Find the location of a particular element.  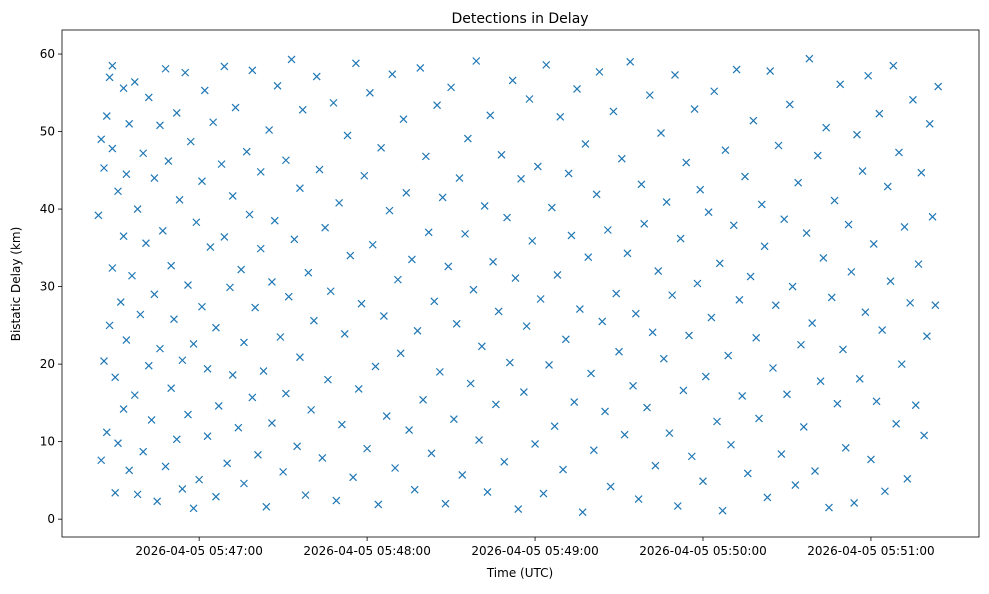

y-tick-label: 30 is located at coordinates (47, 287).